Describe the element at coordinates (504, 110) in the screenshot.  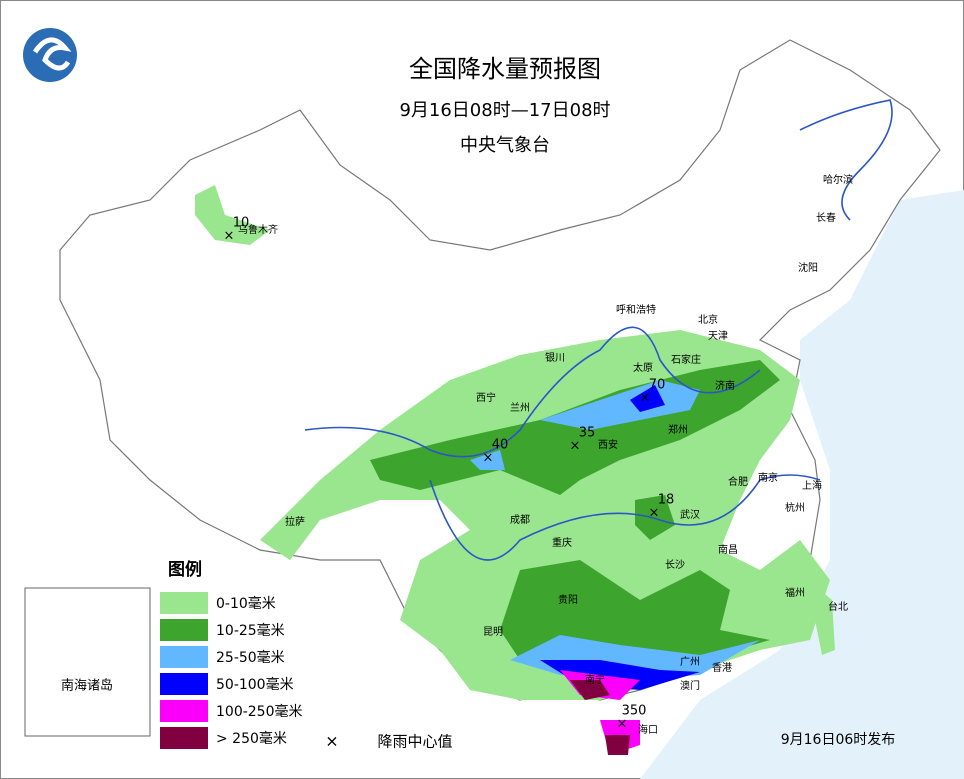
I see `period: 9月16日08时—17日08时` at that location.